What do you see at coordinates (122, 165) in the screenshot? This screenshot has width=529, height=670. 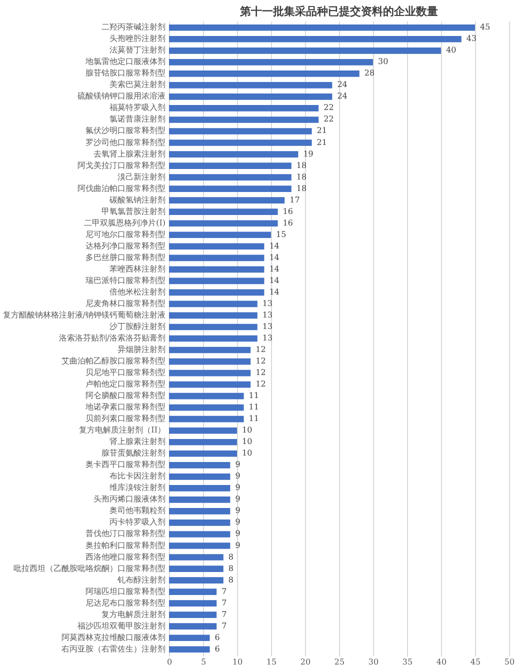 I see `y-tick-label: 阿戈美拉汀口服常释剂型` at bounding box center [122, 165].